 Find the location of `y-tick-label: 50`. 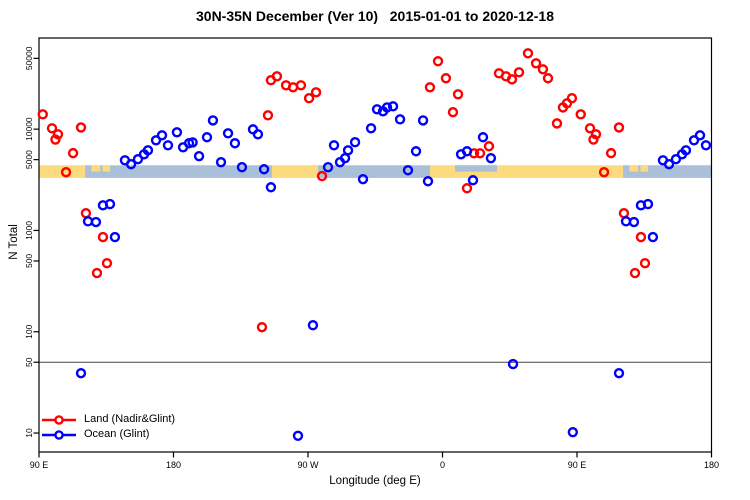

y-tick-label: 50 is located at coordinates (29, 362).